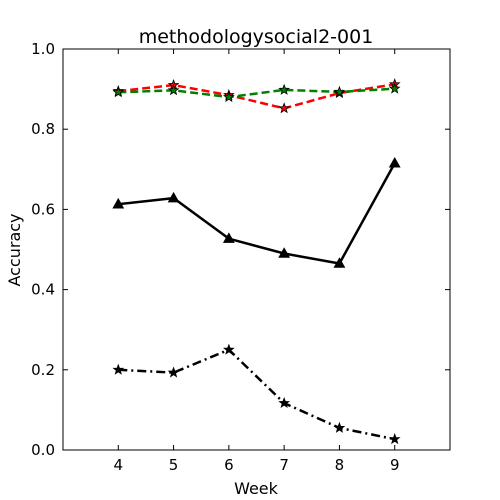 This screenshot has height=500, width=500. What do you see at coordinates (14, 249) in the screenshot?
I see `y-axis-label: Accuracy` at bounding box center [14, 249].